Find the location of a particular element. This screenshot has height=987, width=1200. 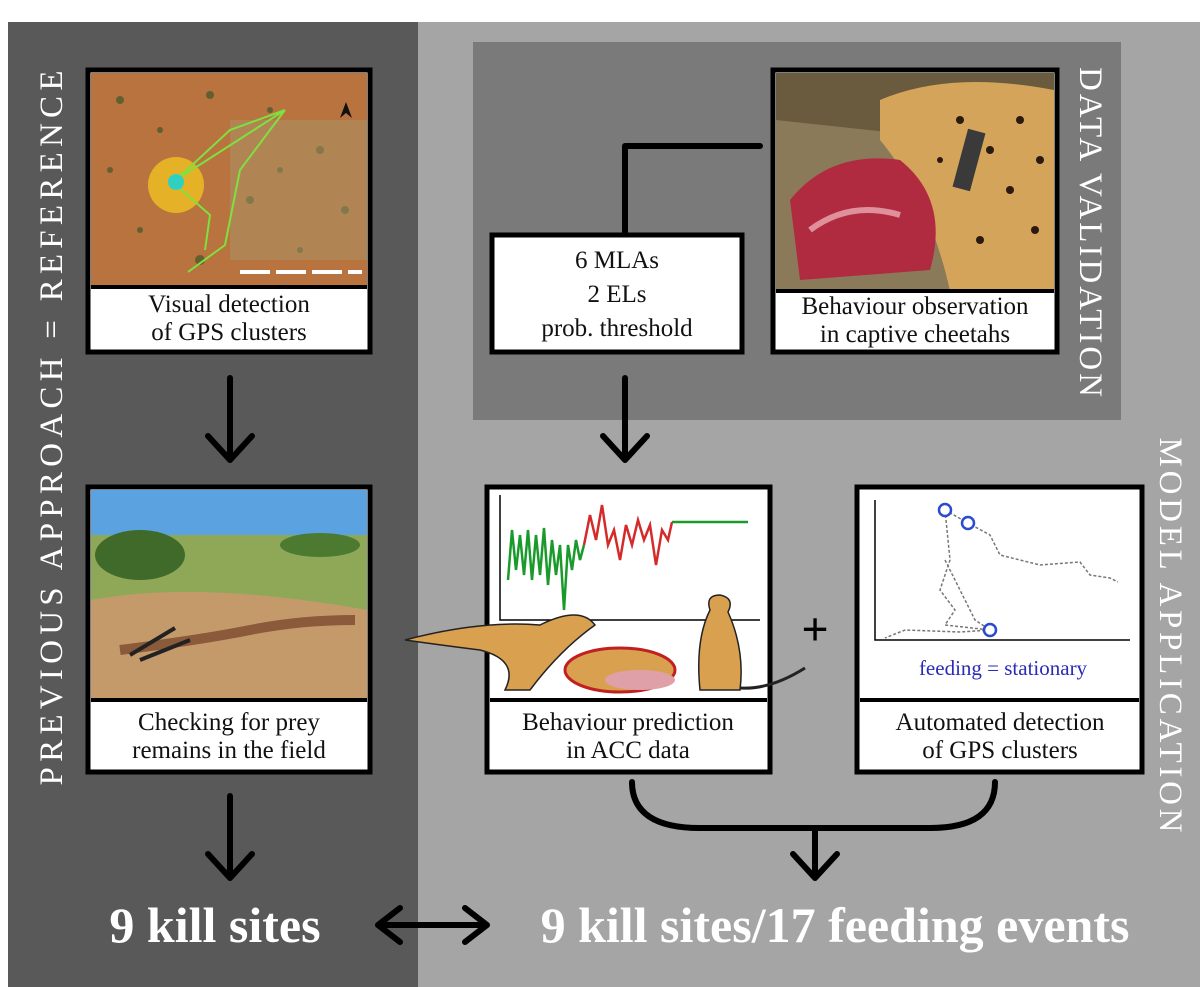

side-label: MODEL APPLICATION is located at coordinates (1170, 635).